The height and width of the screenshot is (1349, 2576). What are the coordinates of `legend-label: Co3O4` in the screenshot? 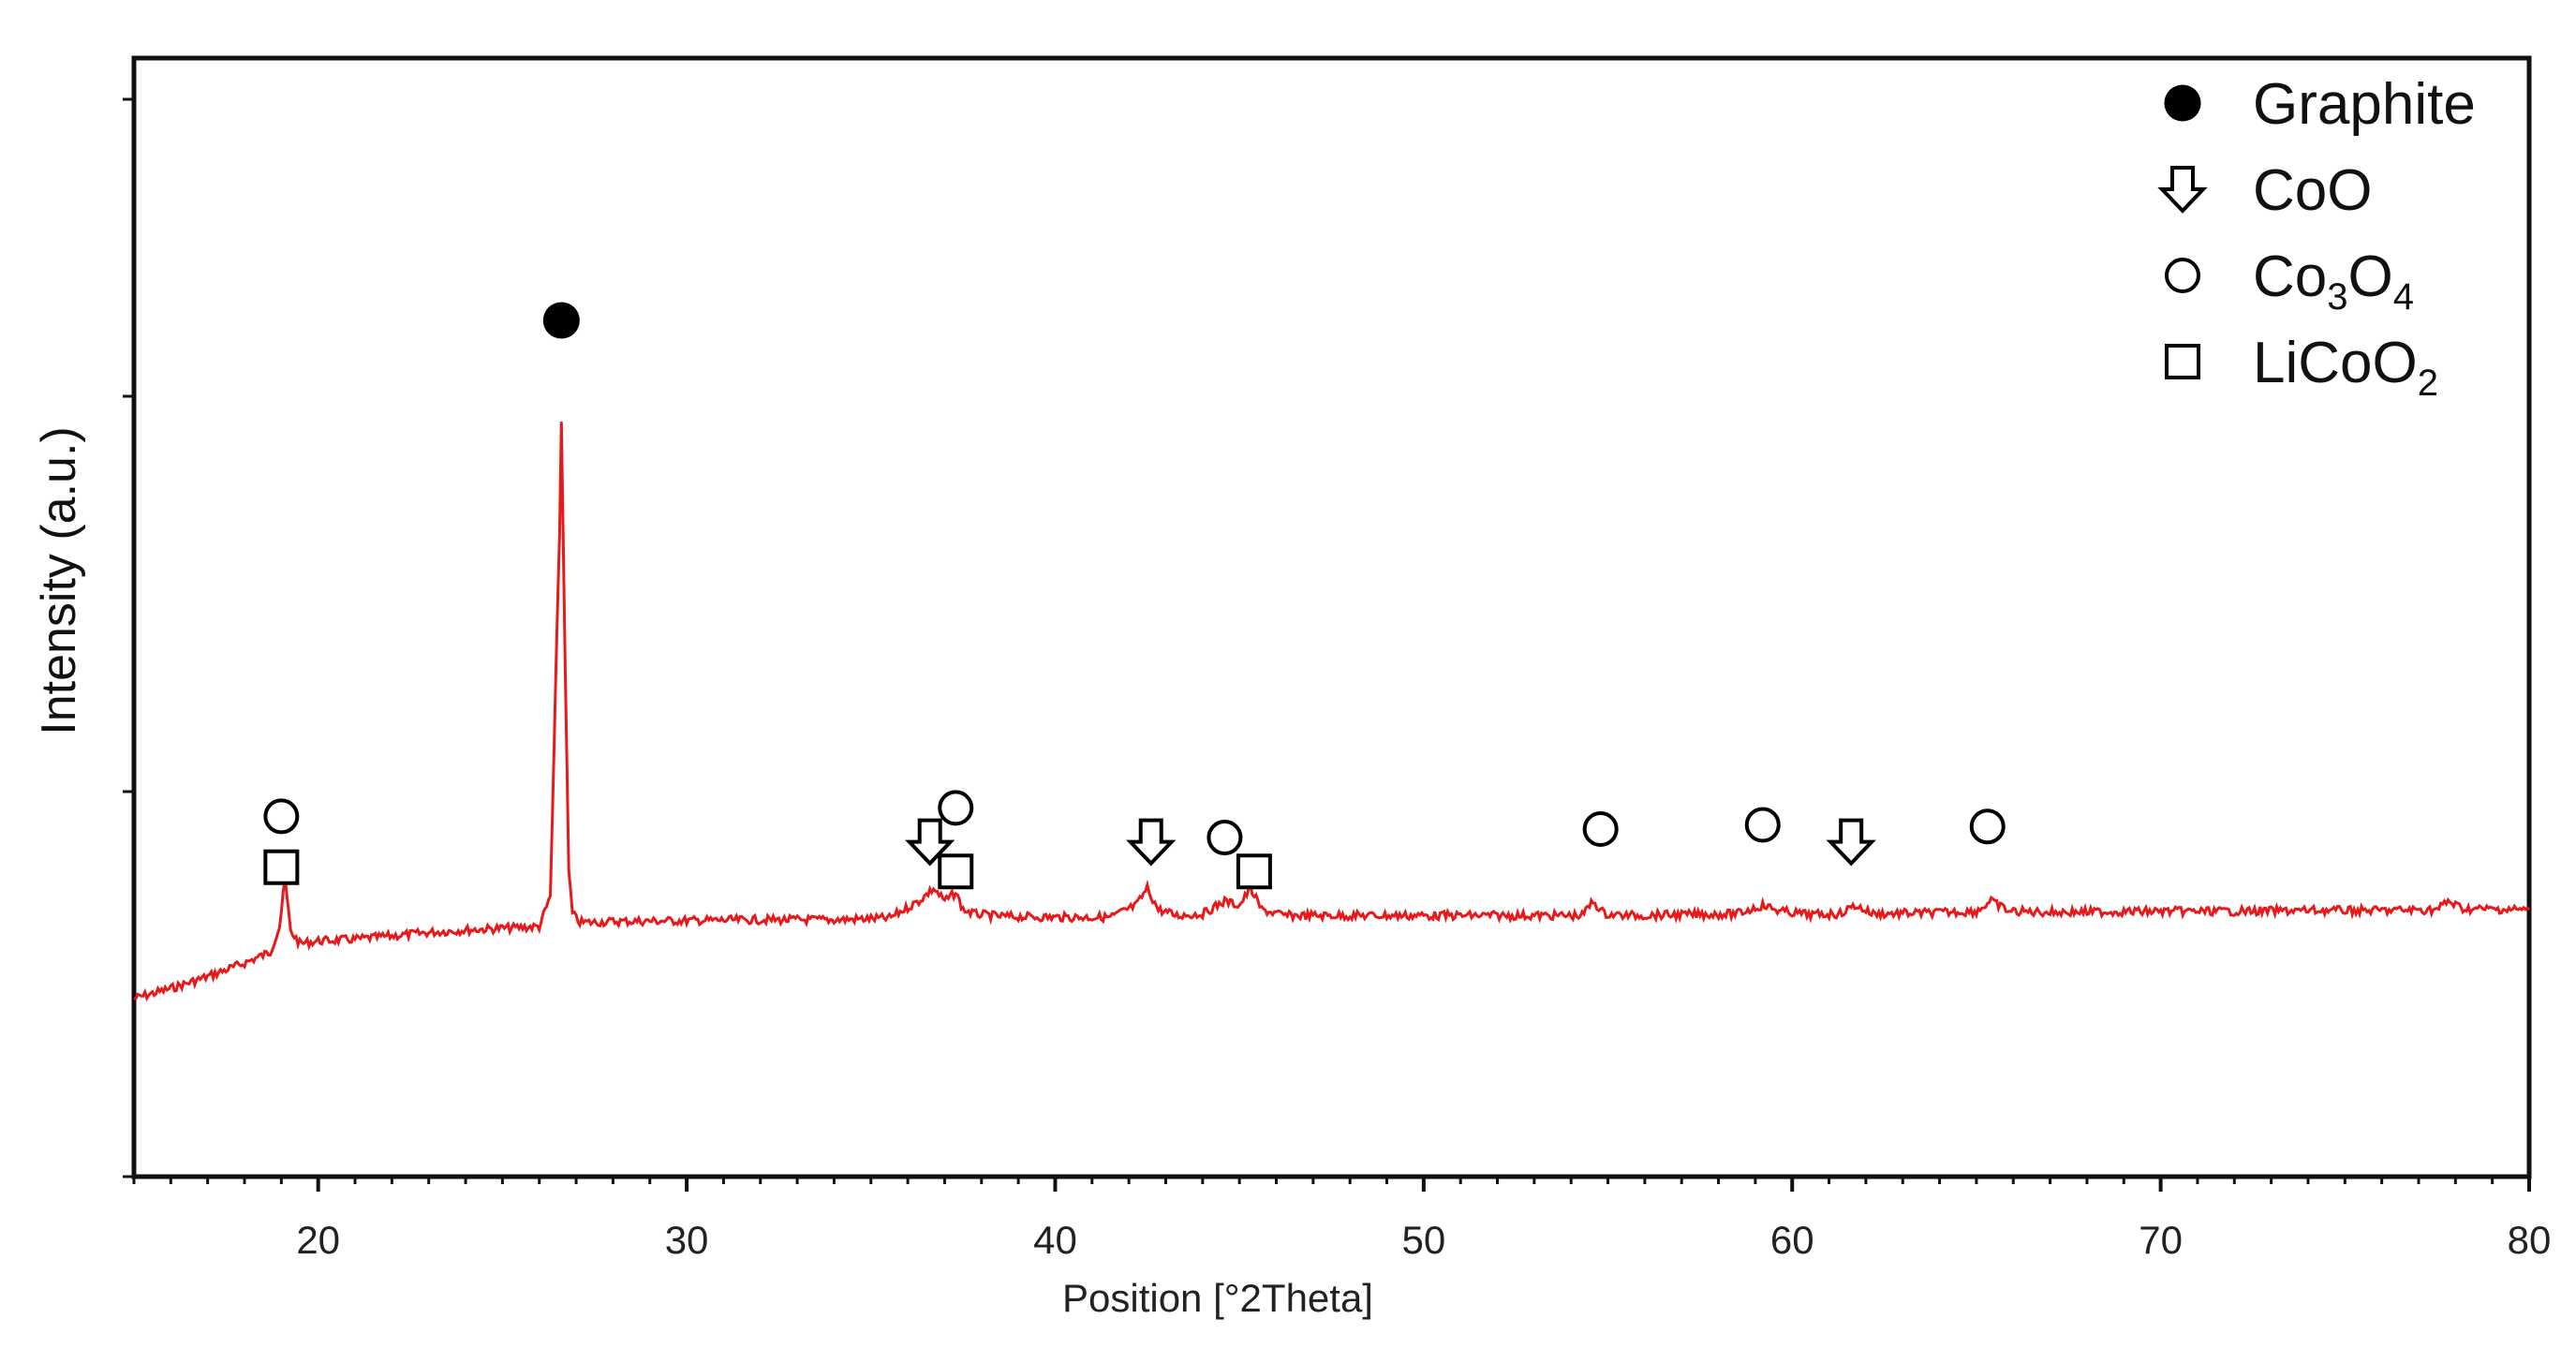 It's located at (2333, 282).